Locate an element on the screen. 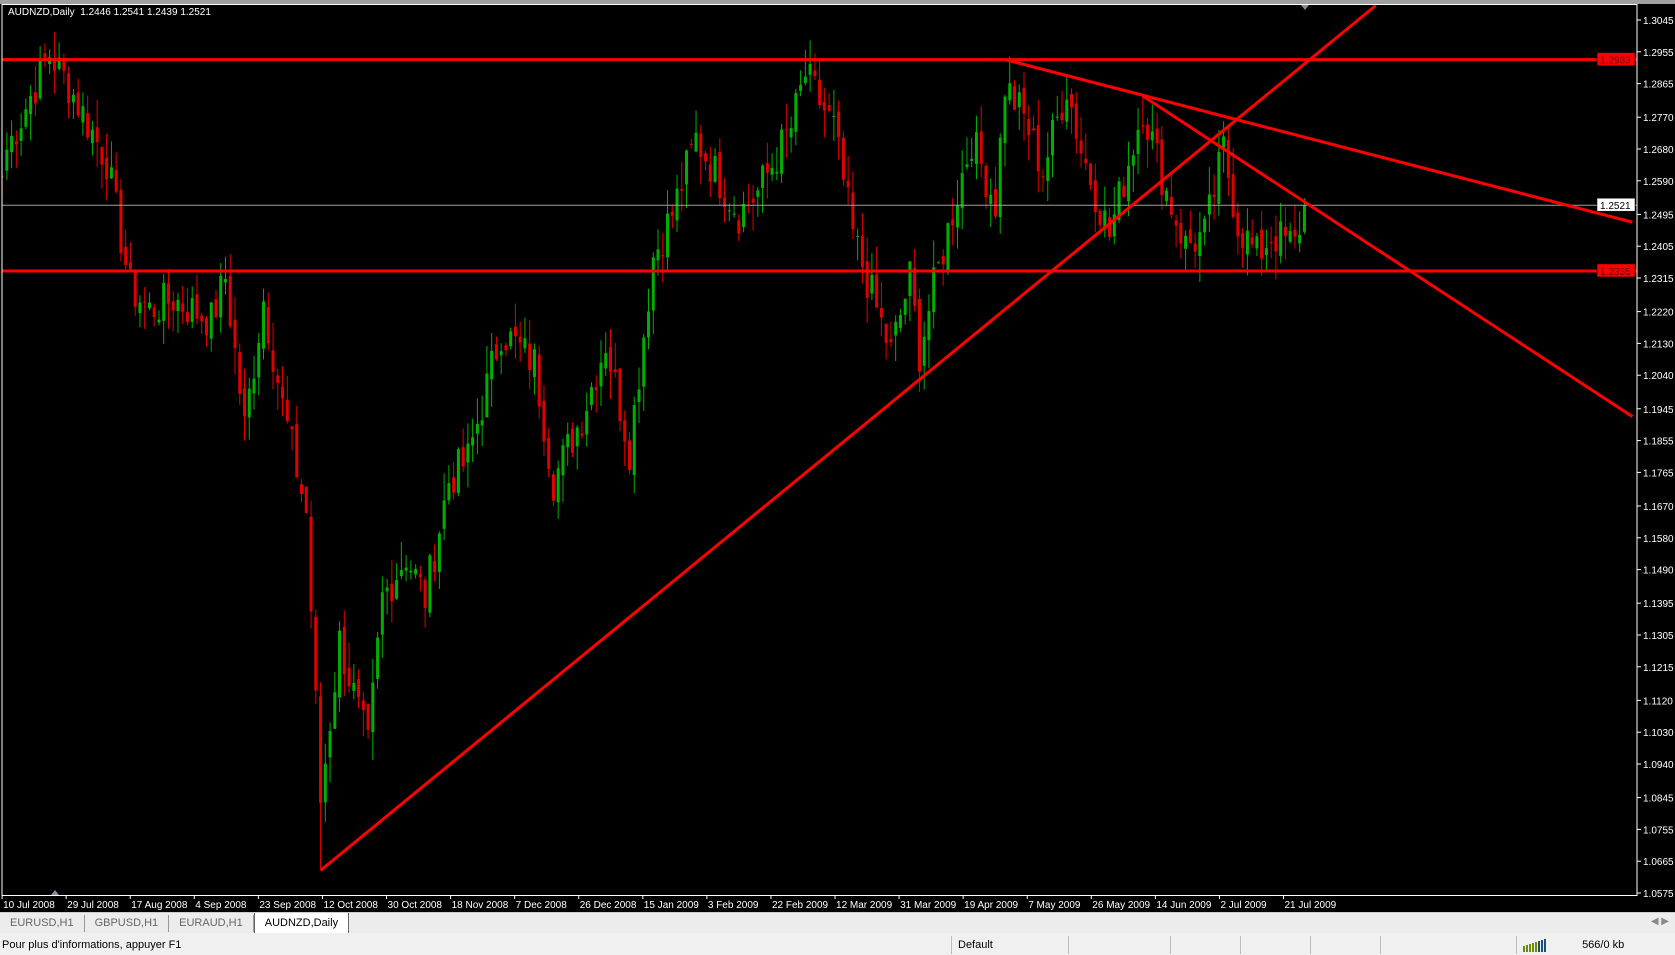  shift-marker-icon is located at coordinates (1305, 7).